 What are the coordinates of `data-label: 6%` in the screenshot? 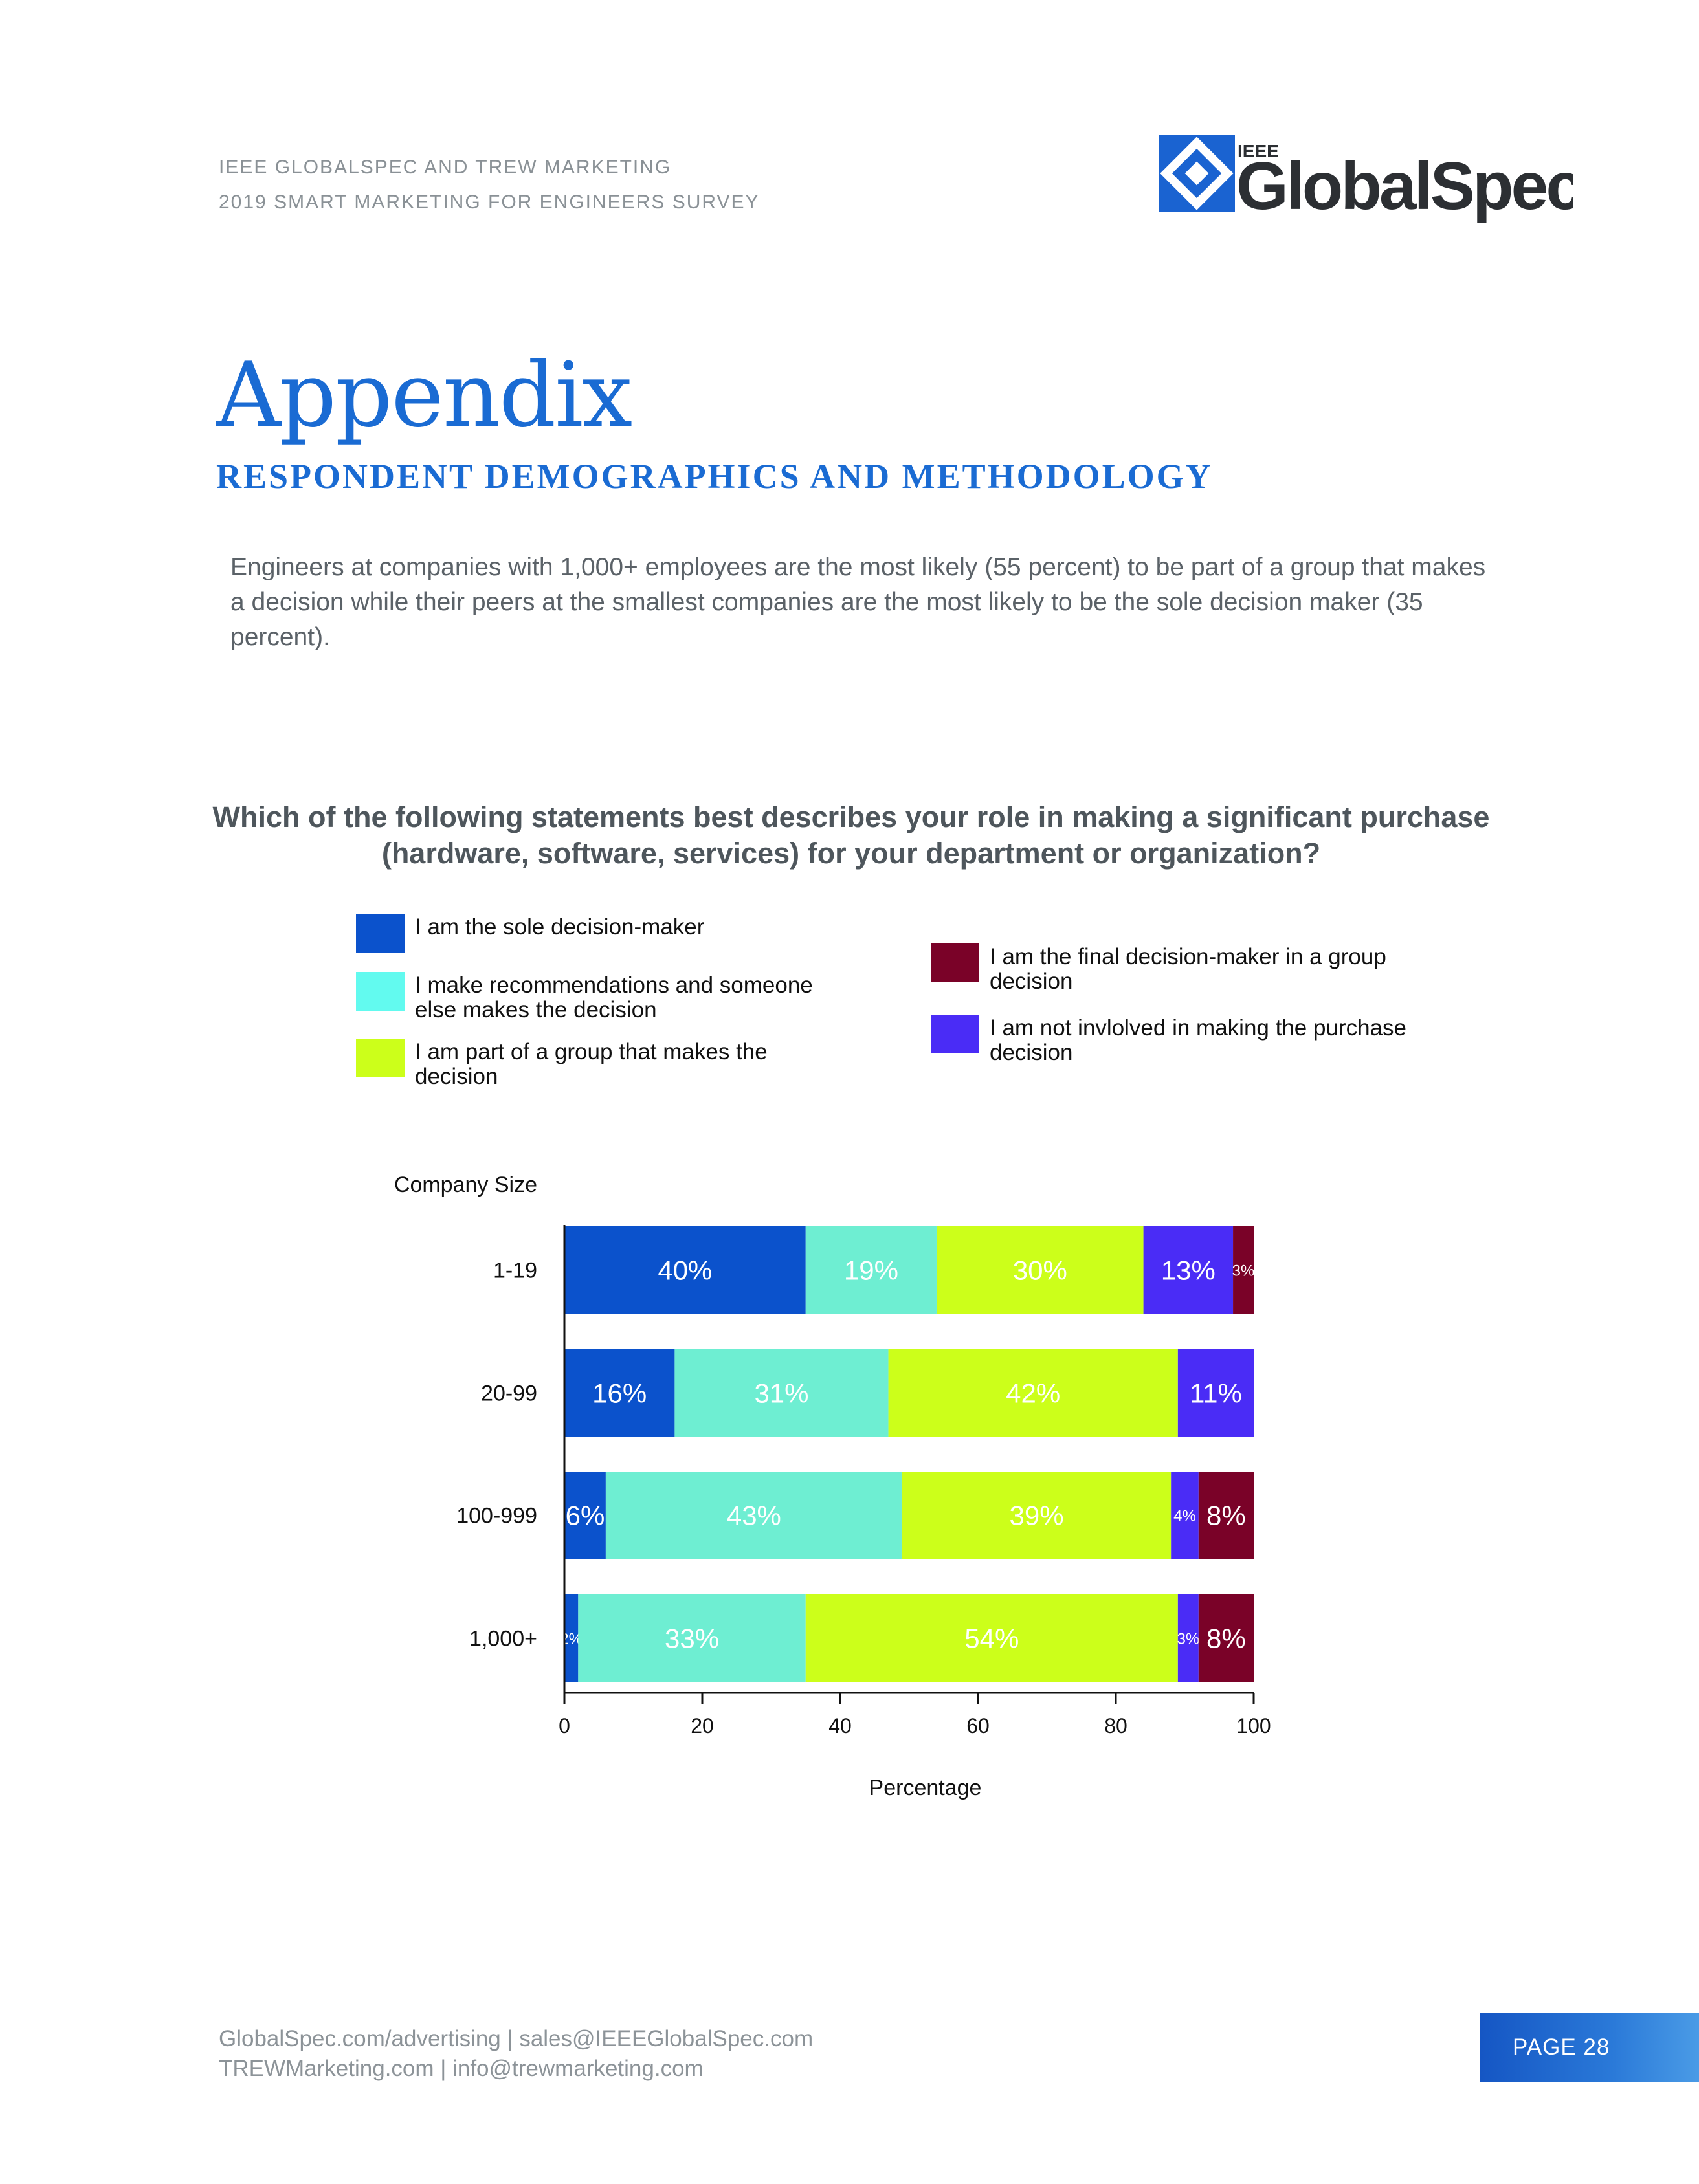 It's located at (585, 1516).